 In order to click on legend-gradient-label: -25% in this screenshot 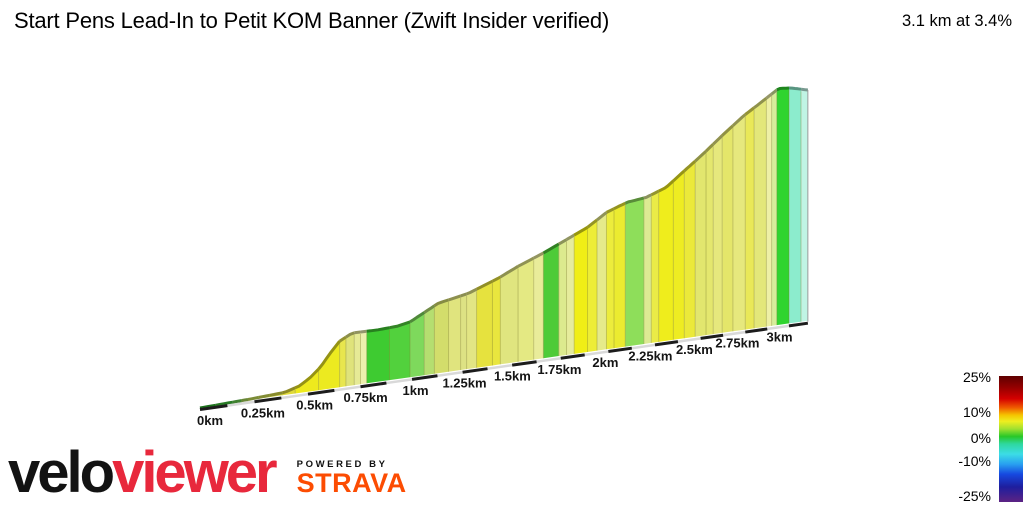, I will do `click(974, 496)`.